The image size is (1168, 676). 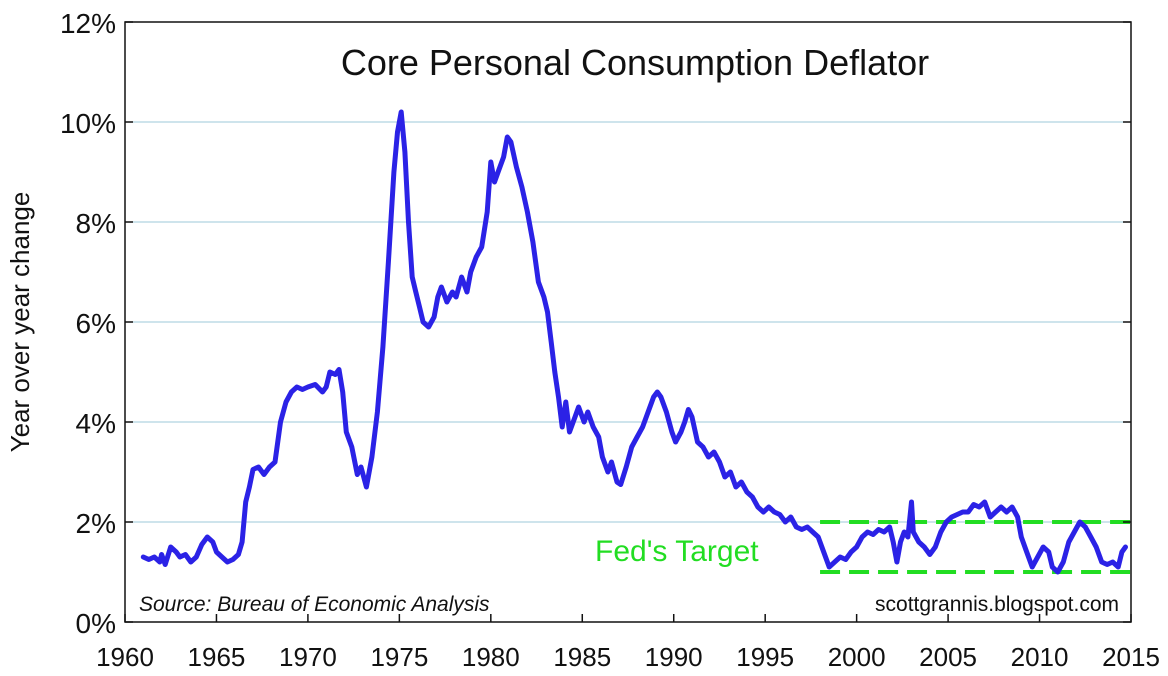 I want to click on y-tick-label: 8%, so click(x=96, y=223).